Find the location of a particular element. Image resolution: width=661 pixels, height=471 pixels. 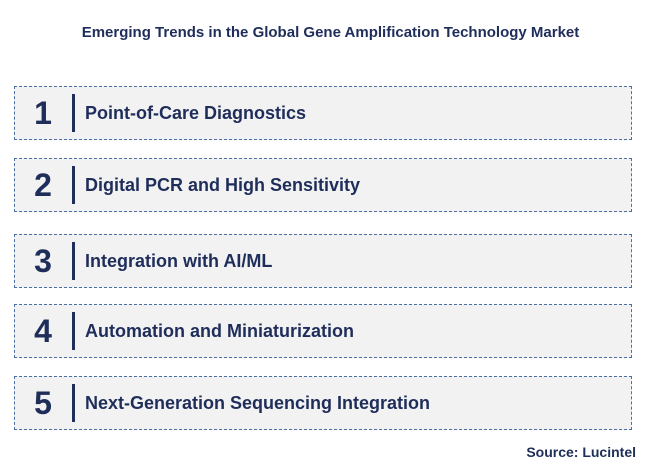

trend-number: 2 is located at coordinates (43, 184).